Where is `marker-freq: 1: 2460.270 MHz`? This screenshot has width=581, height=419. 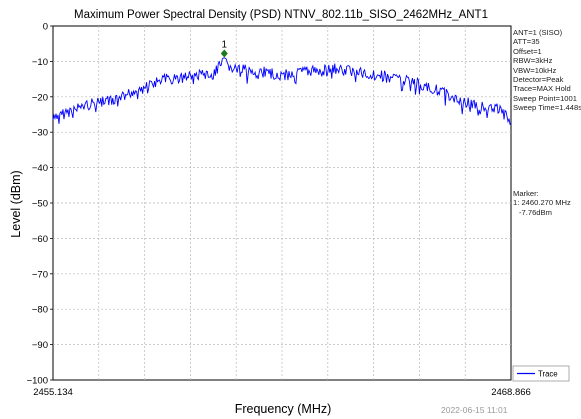 marker-freq: 1: 2460.270 MHz is located at coordinates (542, 203).